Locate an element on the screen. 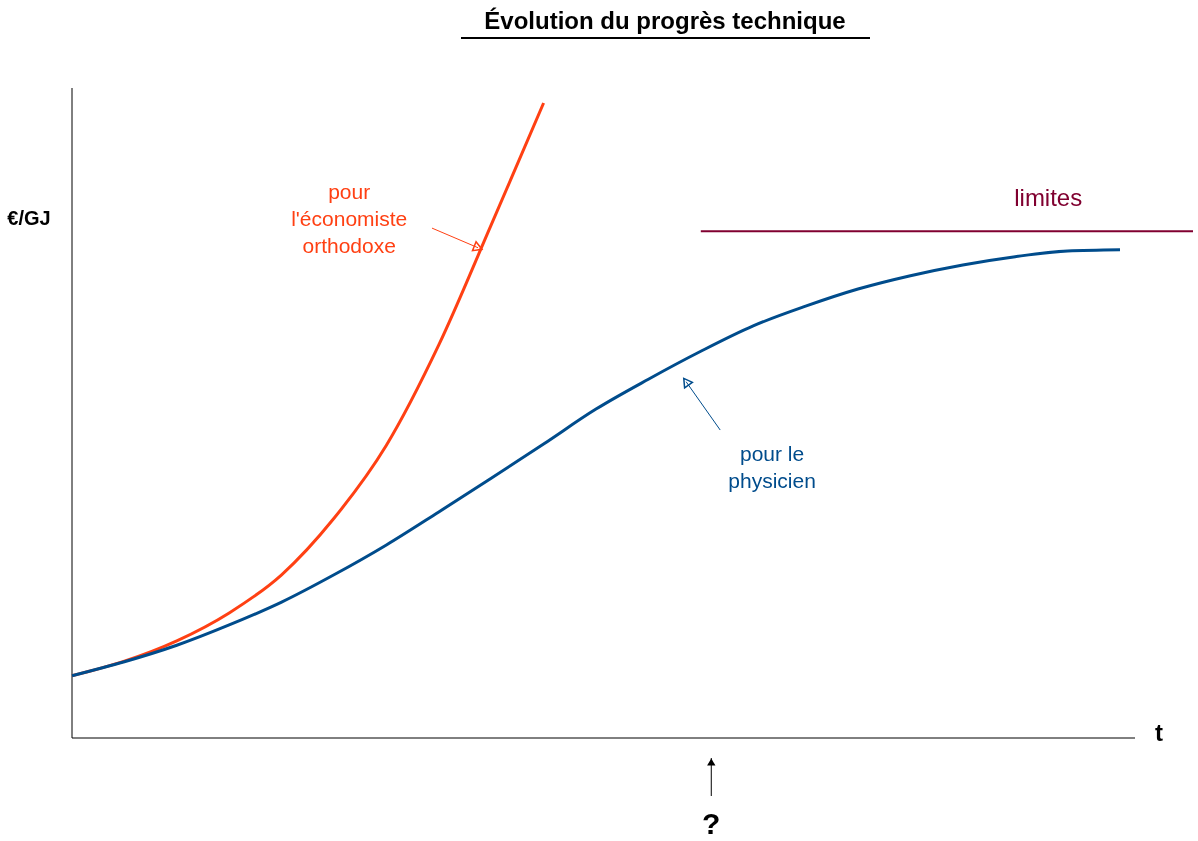  chart-title: Évolution du progrès technique is located at coordinates (665, 20).